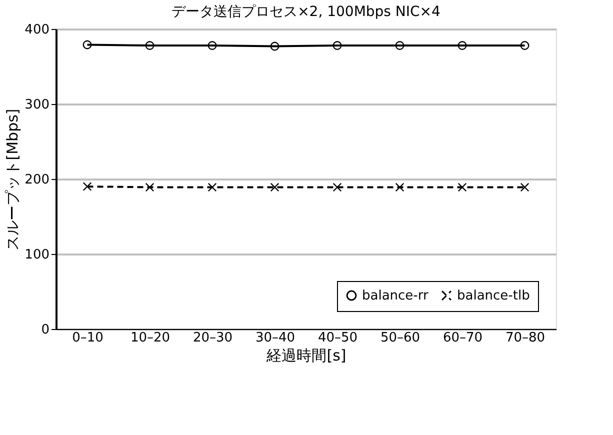 The height and width of the screenshot is (435, 613). What do you see at coordinates (13, 179) in the screenshot?
I see `y-axis-title: スループット[Mbps]` at bounding box center [13, 179].